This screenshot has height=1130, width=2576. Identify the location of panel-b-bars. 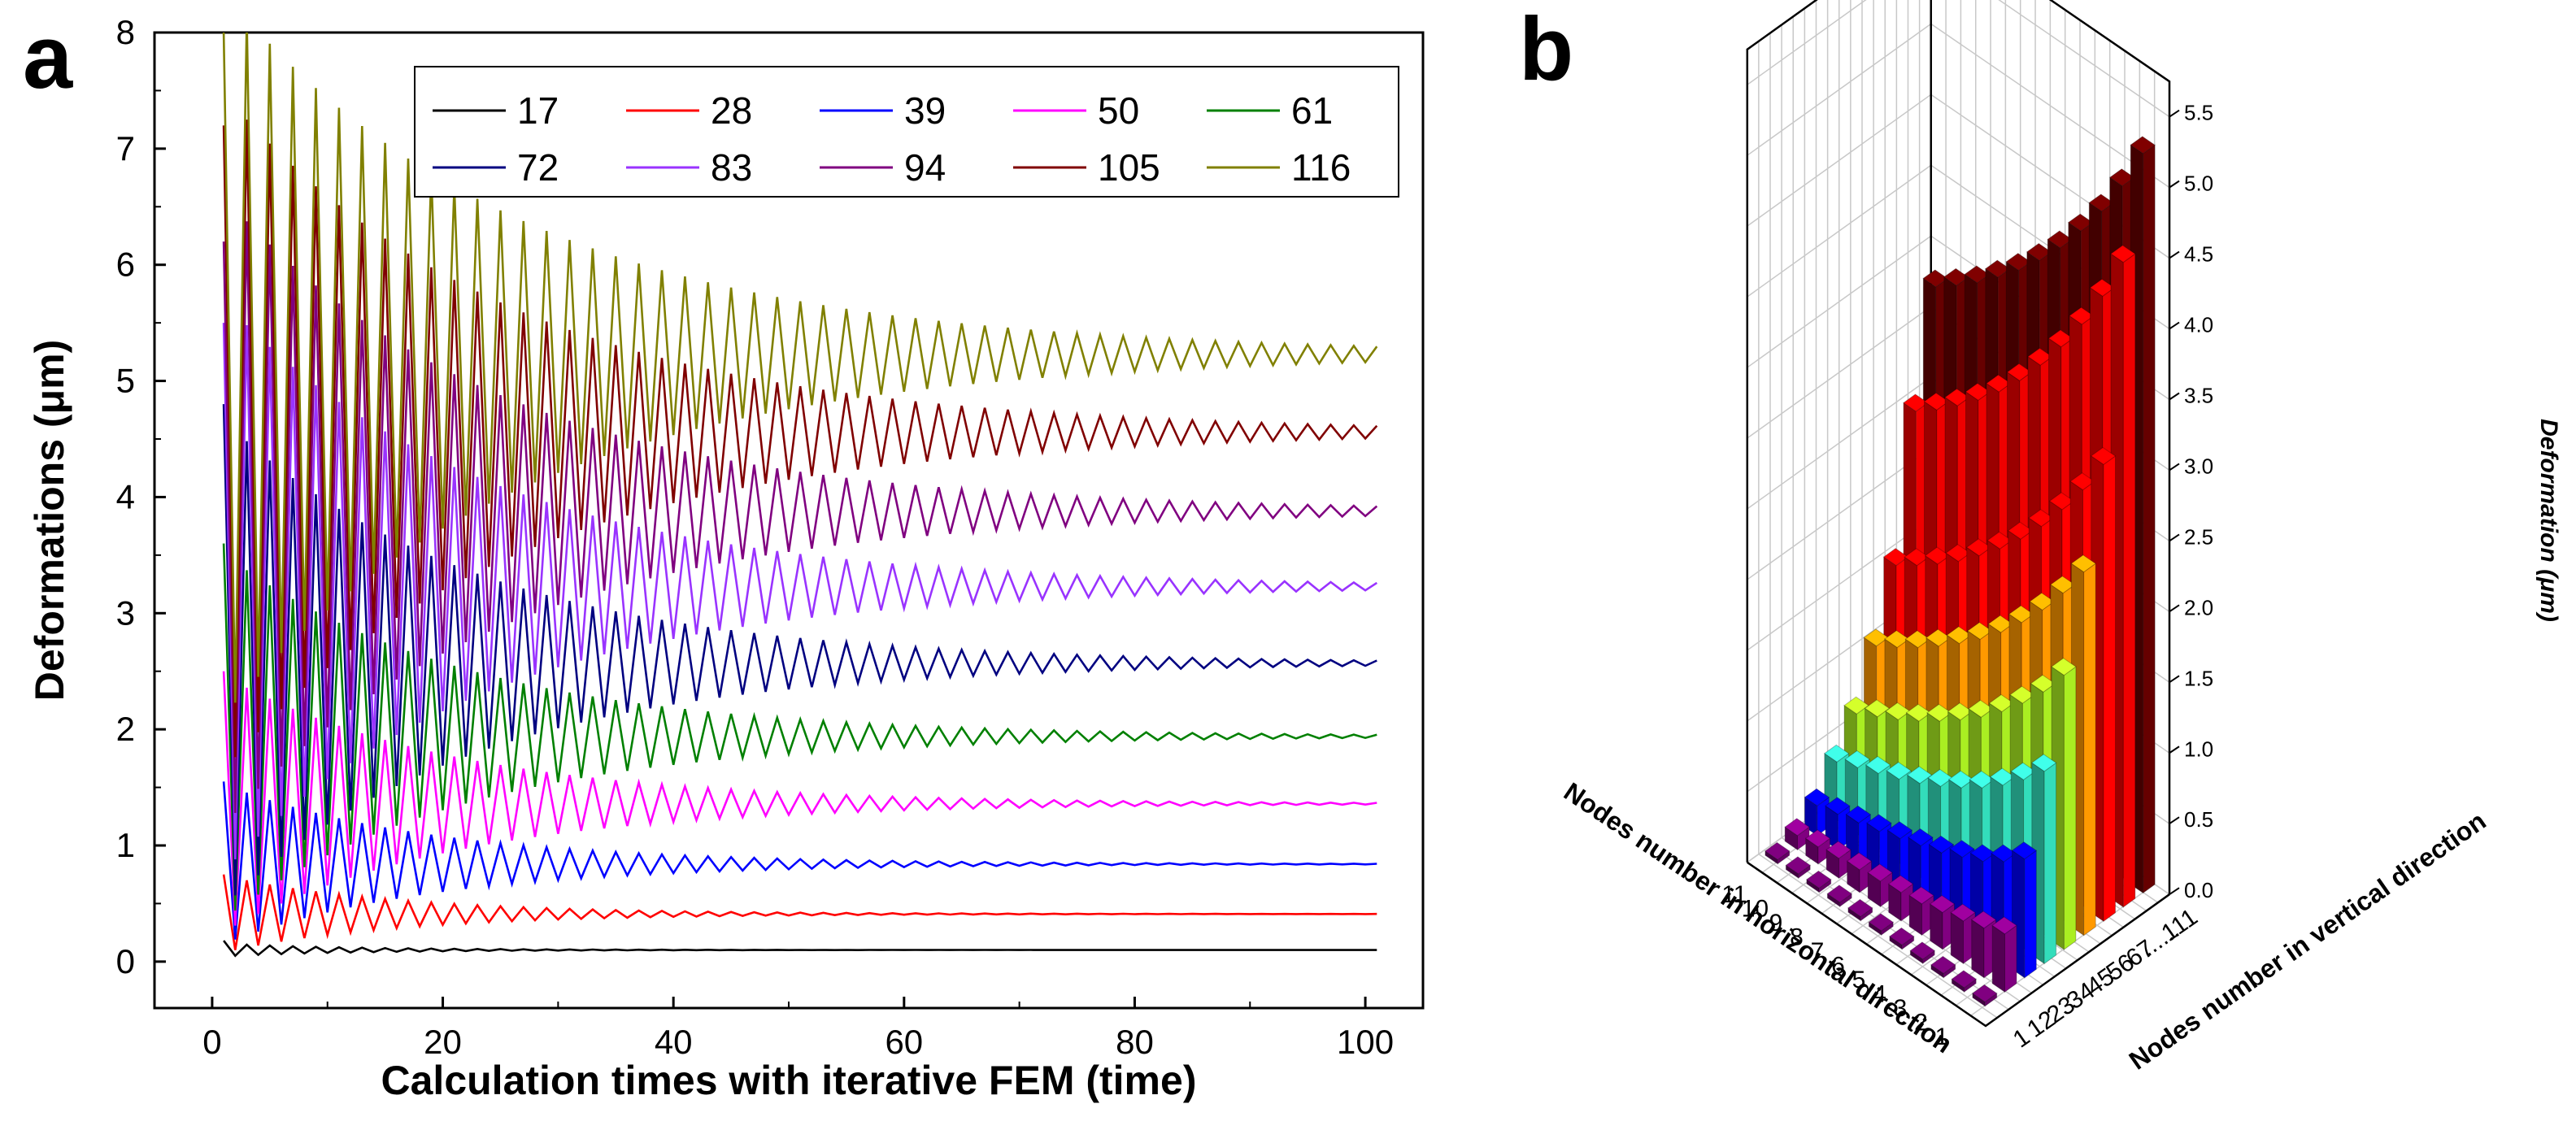
(1960, 571).